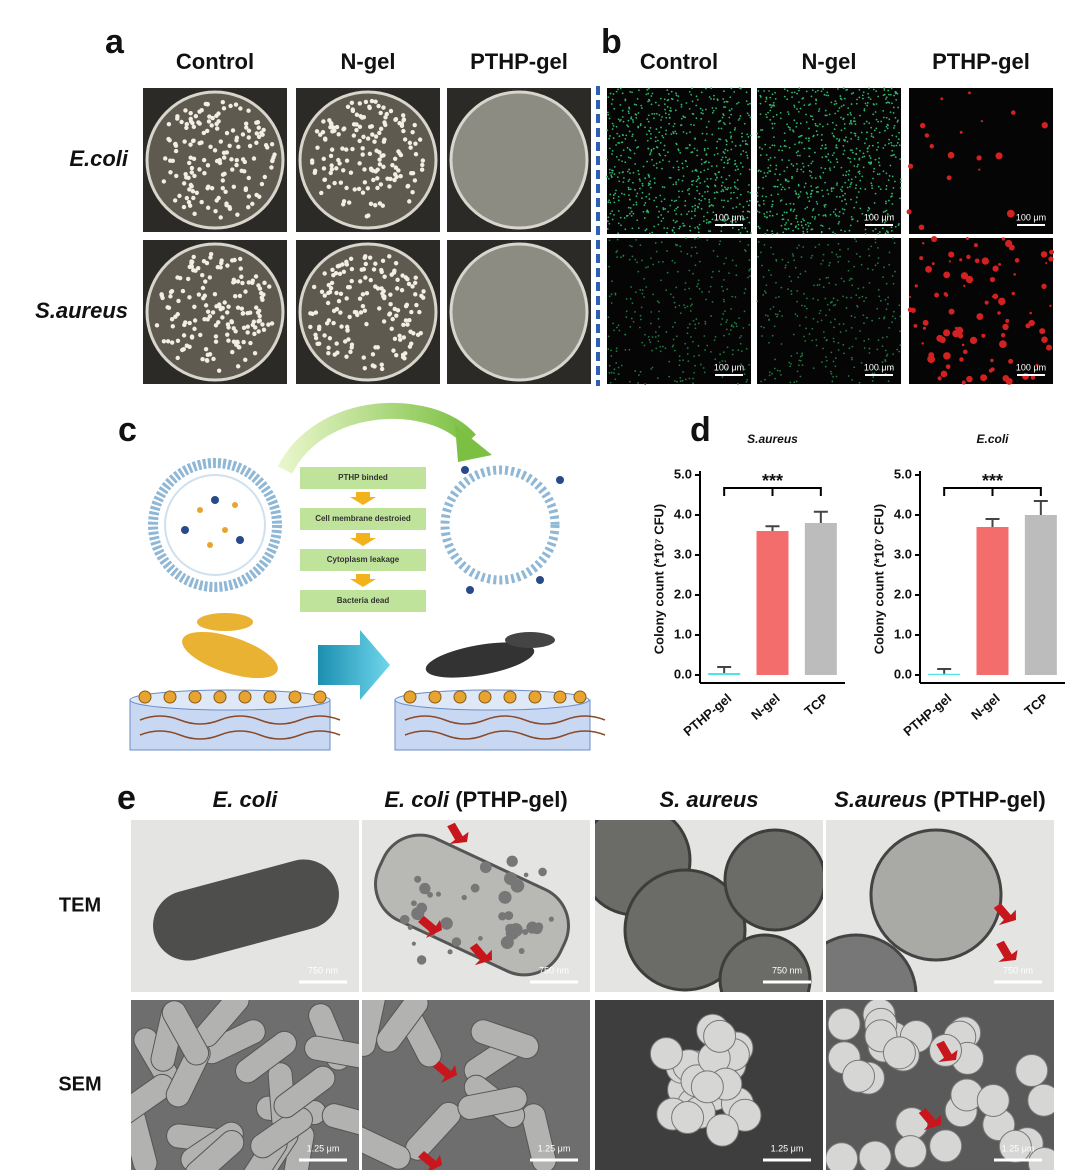  What do you see at coordinates (464, 897) in the screenshot?
I see `debris` at bounding box center [464, 897].